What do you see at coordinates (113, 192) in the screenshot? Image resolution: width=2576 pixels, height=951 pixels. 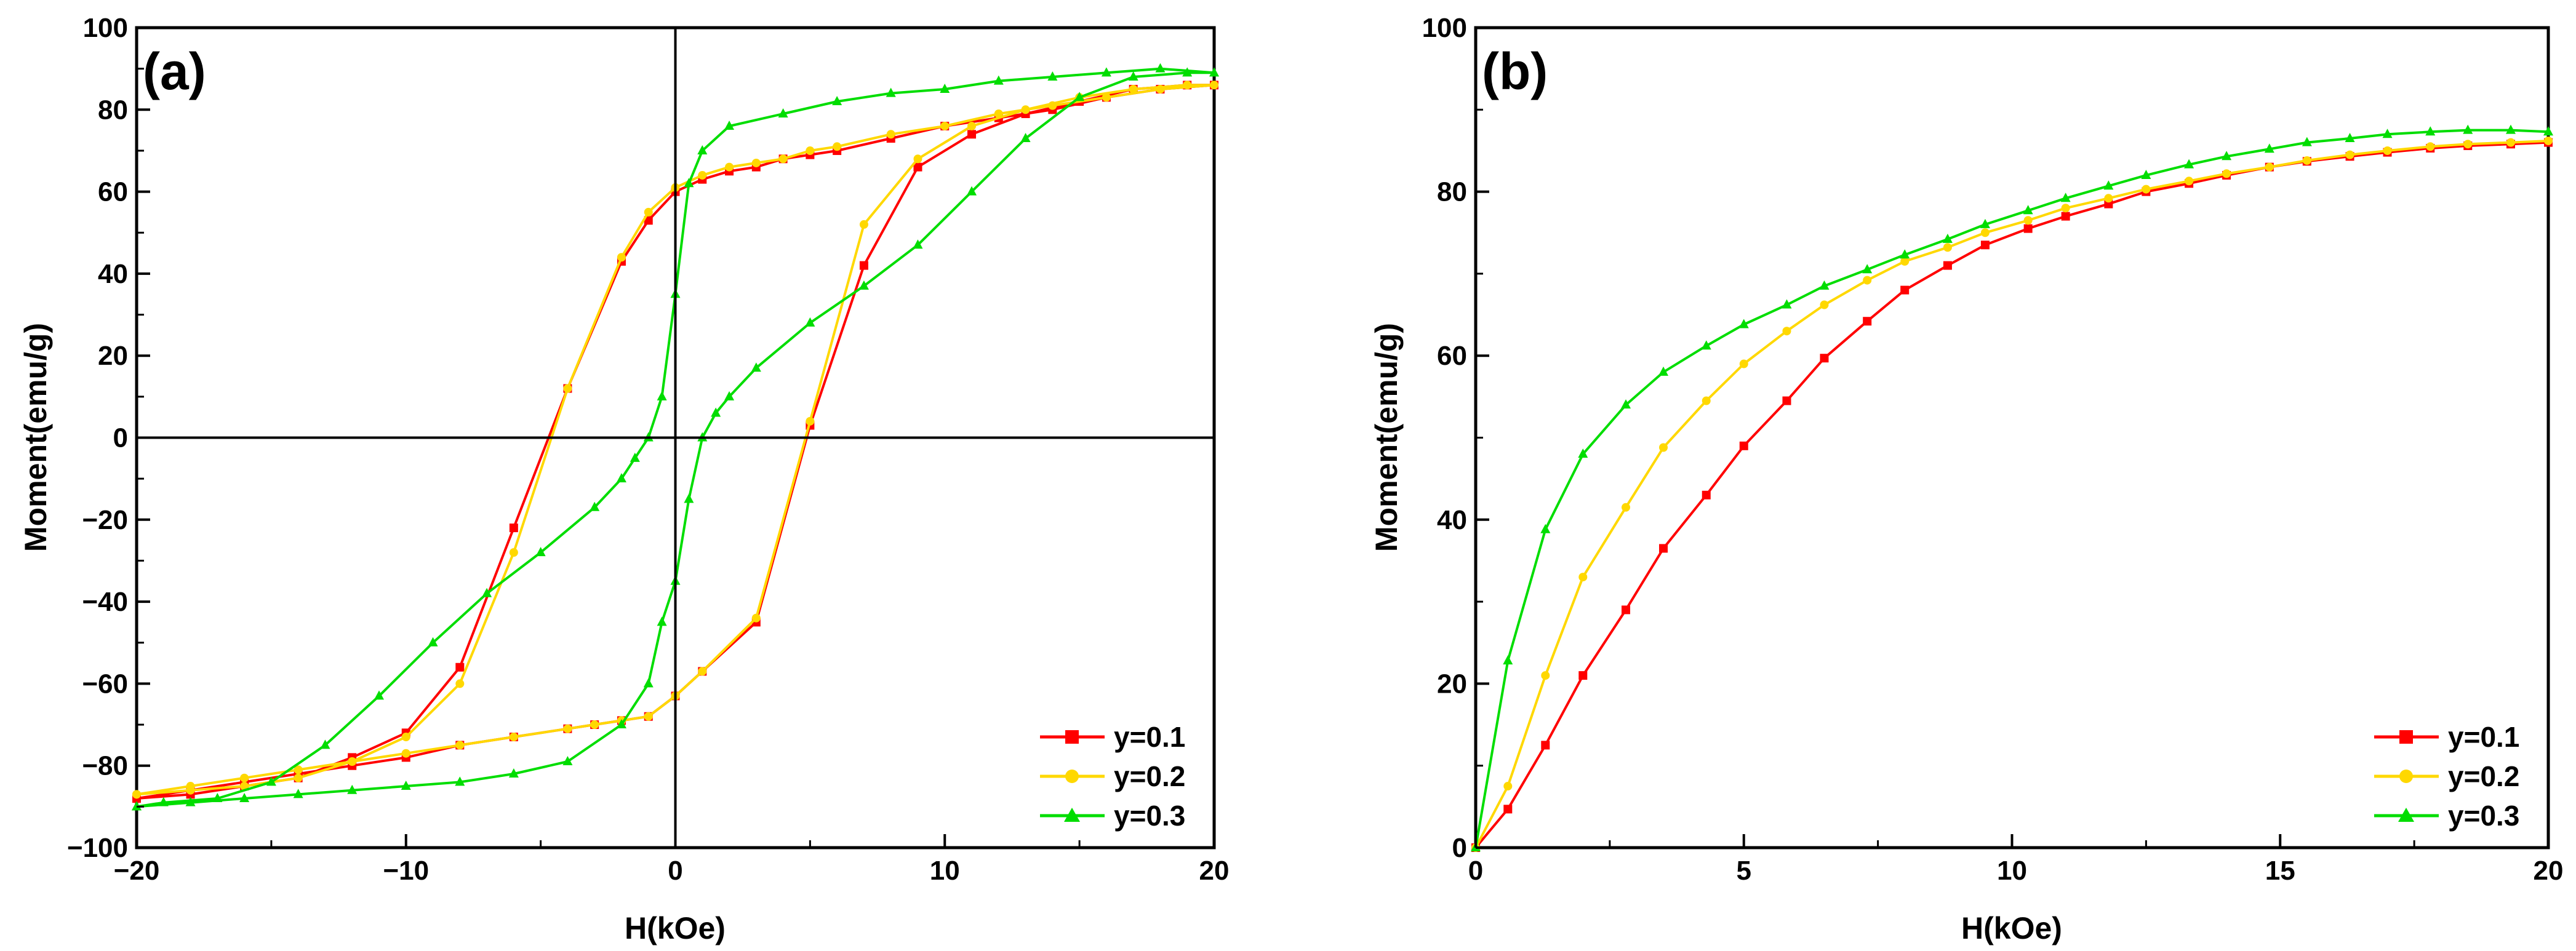 I see `y-tick-label: 60` at bounding box center [113, 192].